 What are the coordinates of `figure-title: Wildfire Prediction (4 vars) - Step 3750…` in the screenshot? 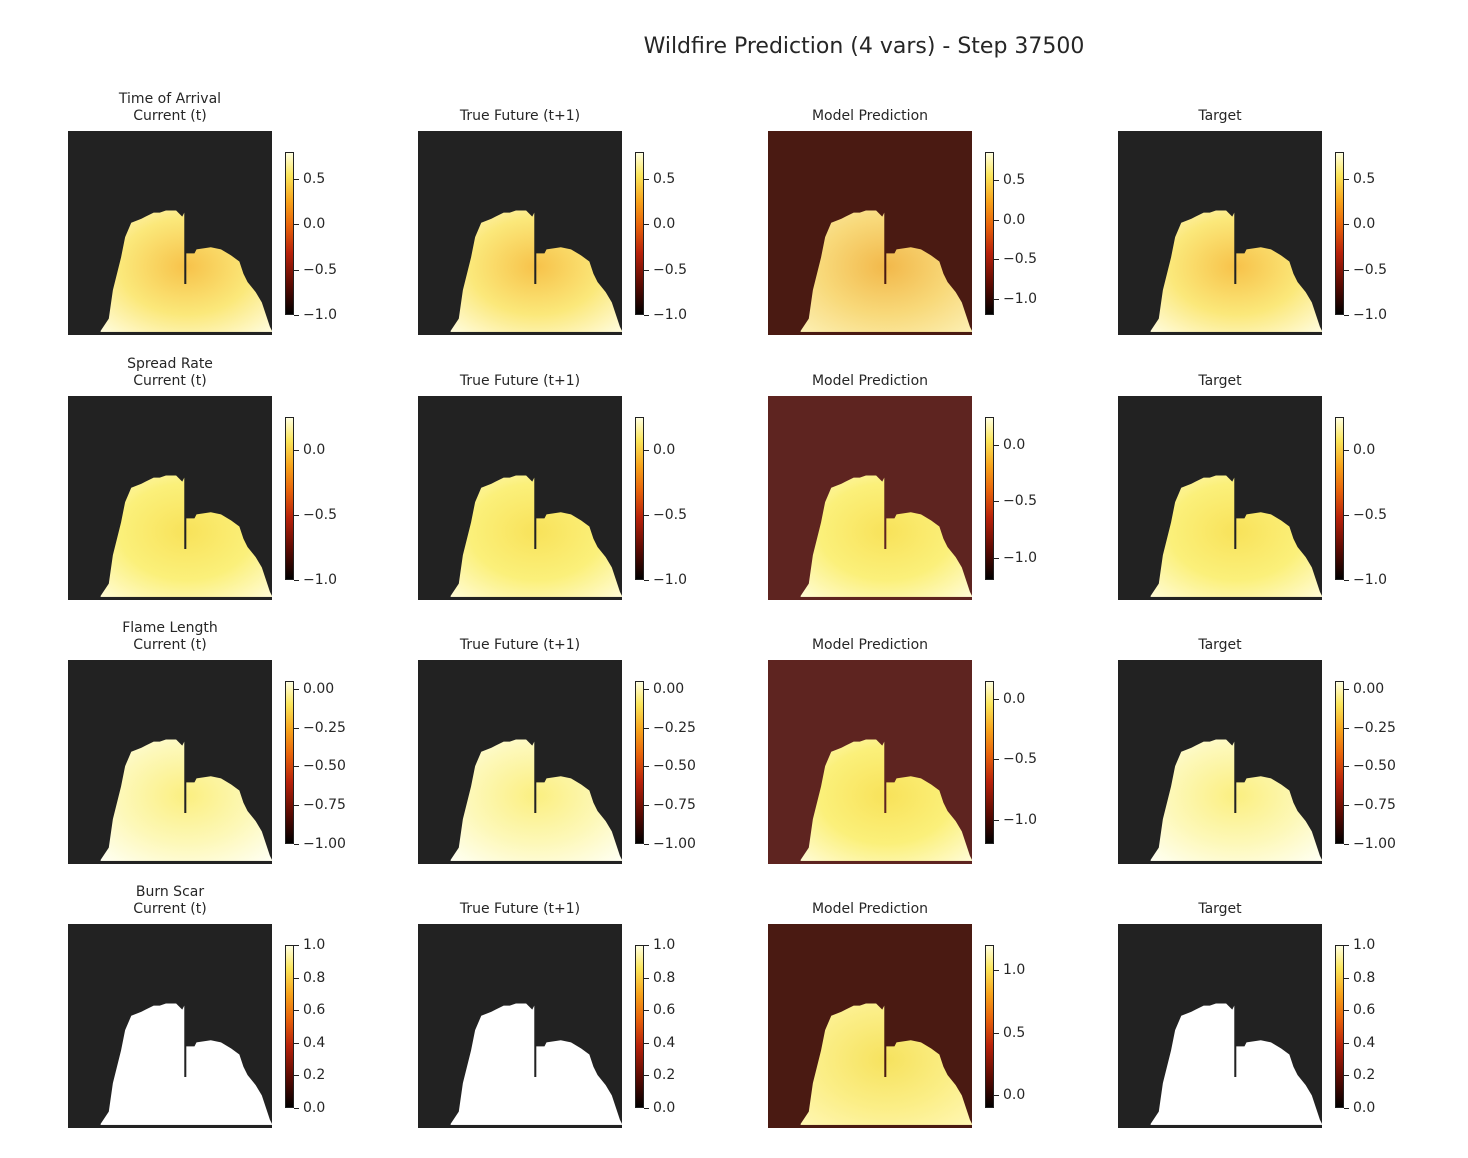 It's located at (864, 46).